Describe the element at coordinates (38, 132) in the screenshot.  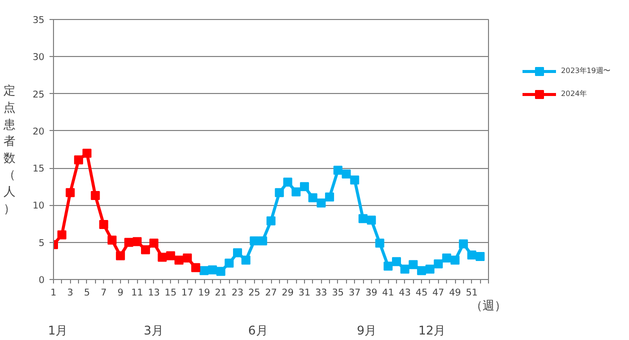
I see `y-tick-label: 20` at that location.